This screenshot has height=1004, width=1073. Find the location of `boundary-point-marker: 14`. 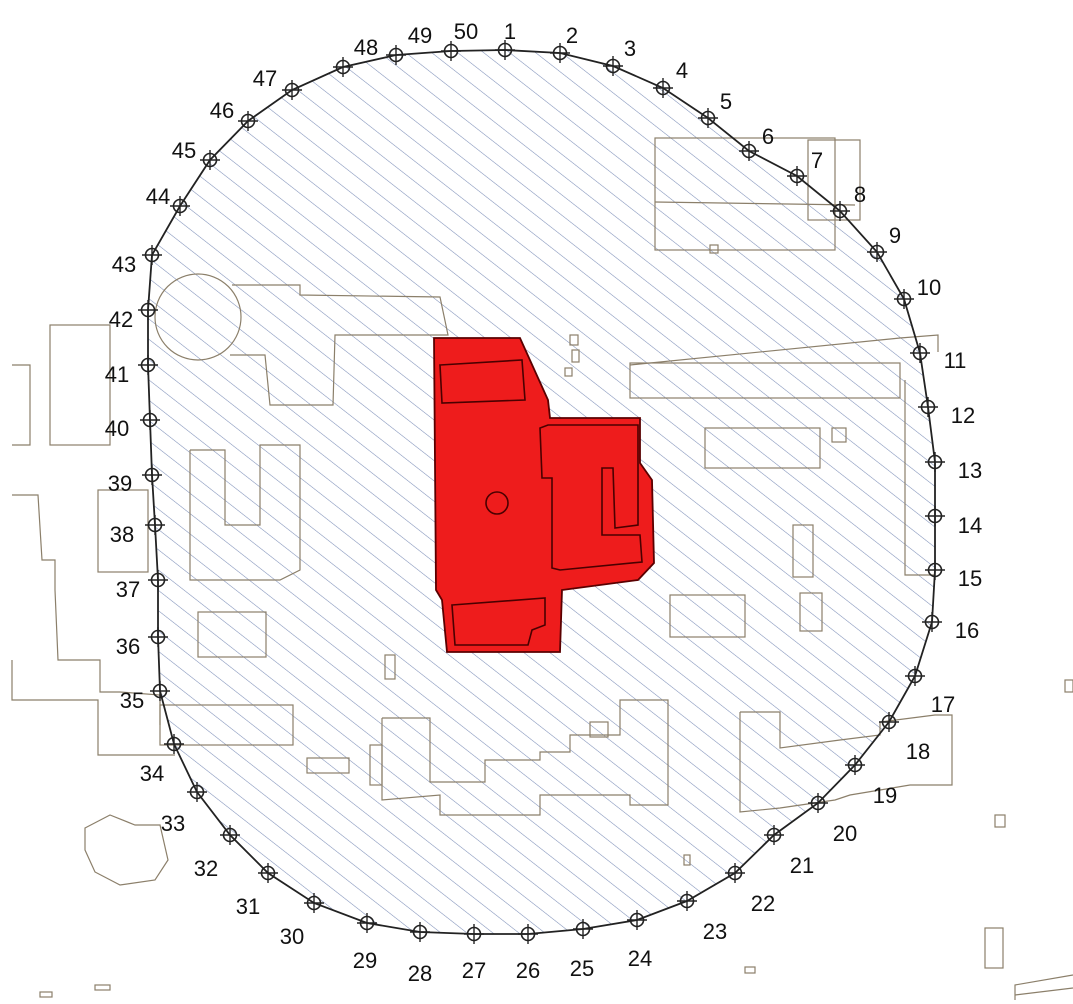

boundary-point-marker: 14 is located at coordinates (953, 522).